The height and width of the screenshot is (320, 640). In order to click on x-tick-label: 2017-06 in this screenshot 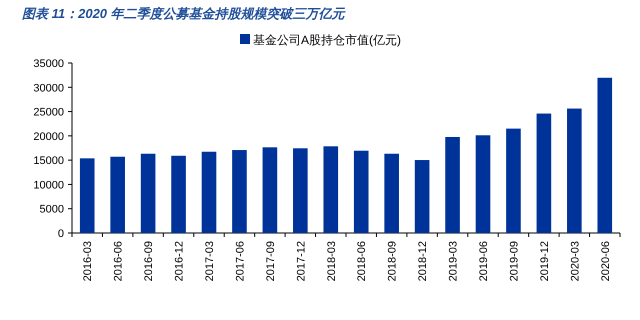, I will do `click(240, 261)`.